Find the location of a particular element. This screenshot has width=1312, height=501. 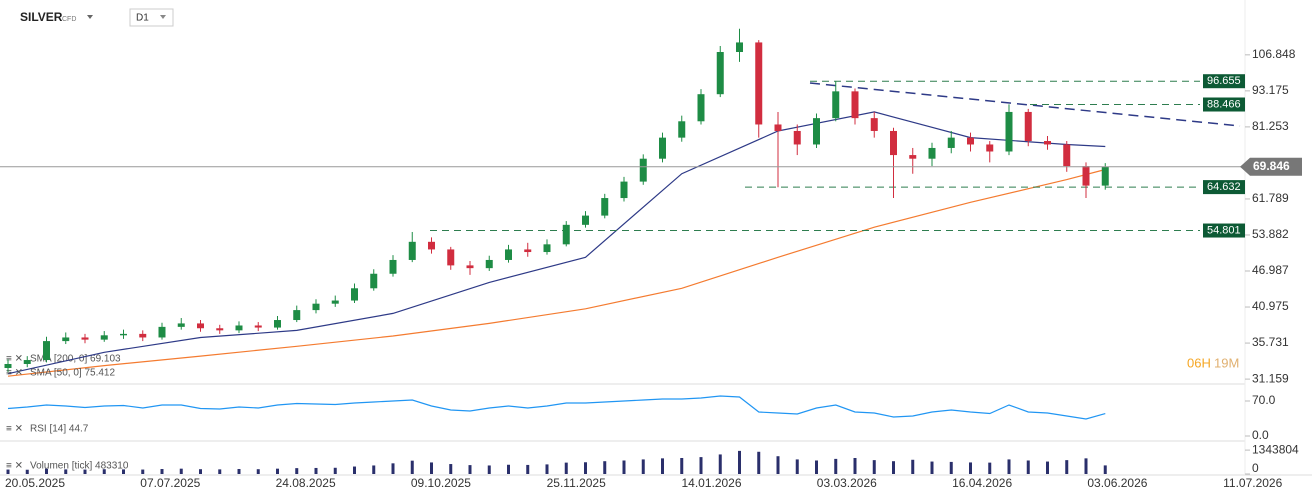

countdown-minutes: 19M is located at coordinates (1226, 362).